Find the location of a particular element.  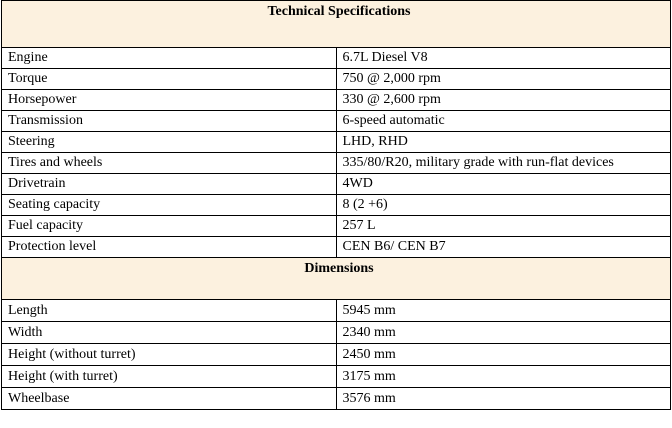

spec-row: Engine 6.7L Diesel V8 is located at coordinates (336, 58).